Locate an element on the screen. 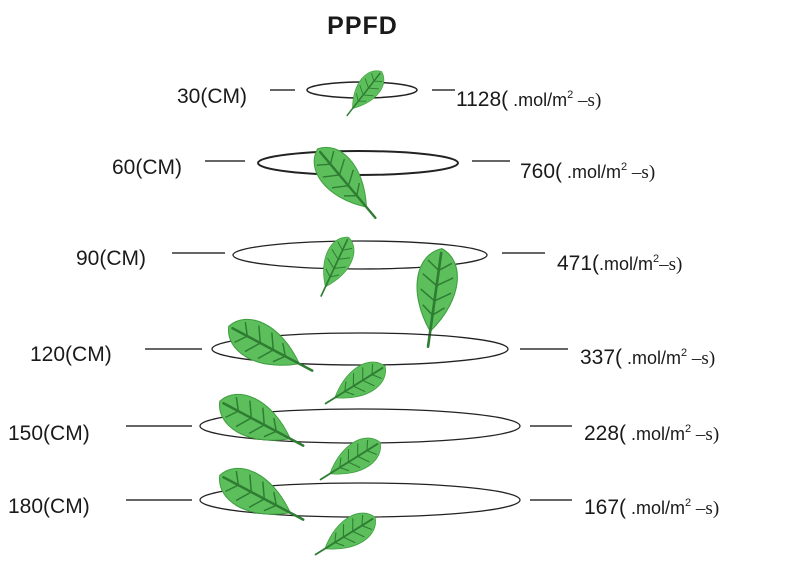 Image resolution: width=800 pixels, height=571 pixels. level-30cm: 30(CM) 1128( .mol/m2 –s) is located at coordinates (389, 93).